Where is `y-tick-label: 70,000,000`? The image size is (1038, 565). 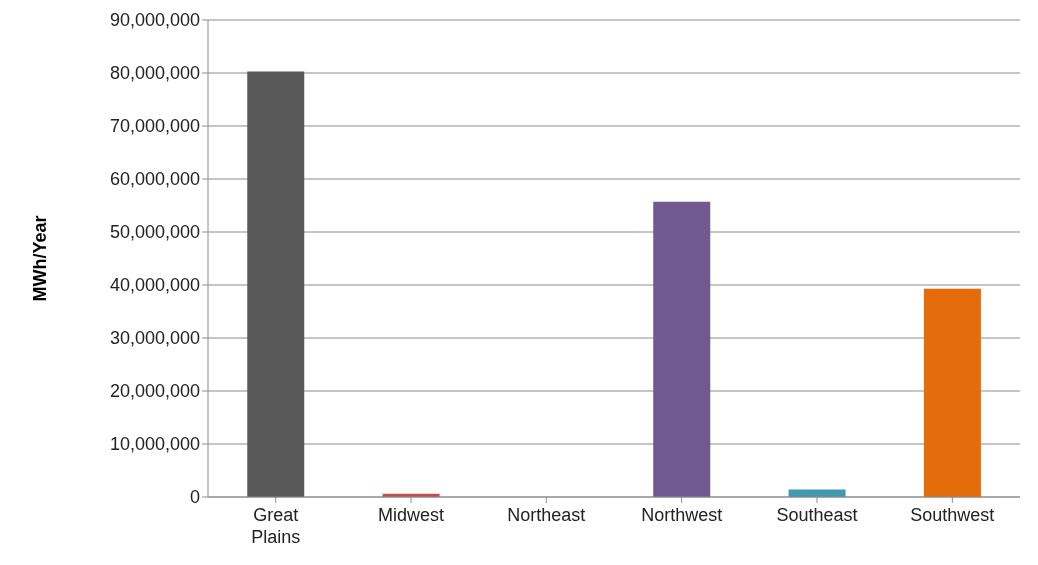
y-tick-label: 70,000,000 is located at coordinates (154, 126).